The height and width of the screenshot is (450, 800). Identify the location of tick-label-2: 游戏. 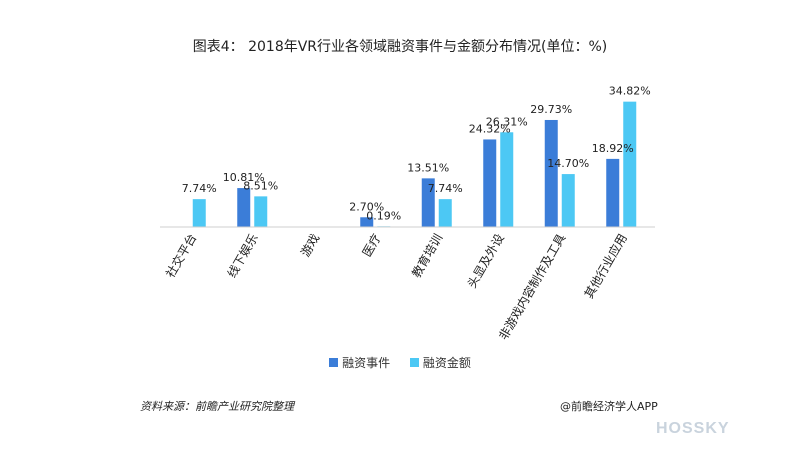
(310, 246).